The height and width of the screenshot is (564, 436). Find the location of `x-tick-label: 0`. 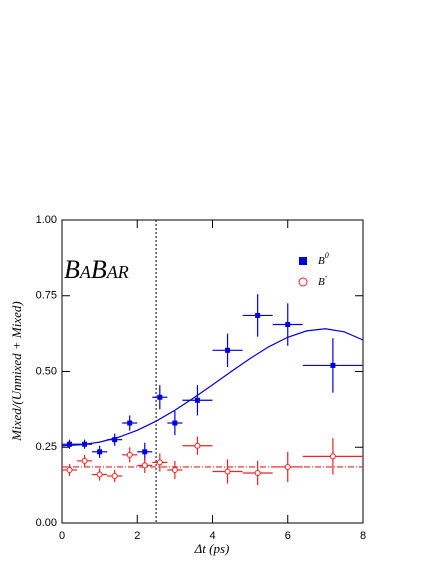

x-tick-label: 0 is located at coordinates (62, 536).